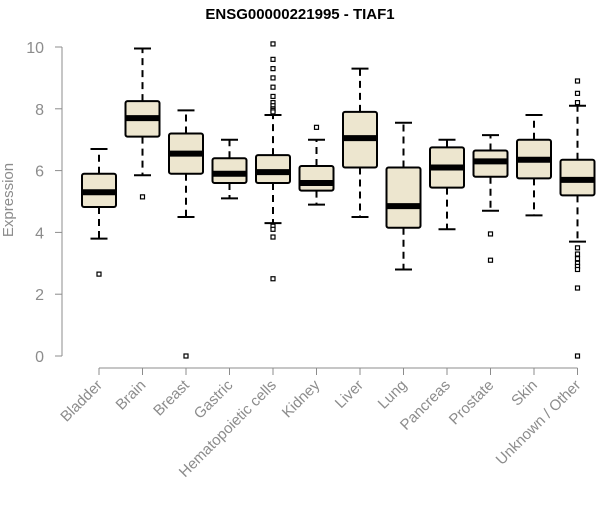 This screenshot has height=505, width=600. I want to click on box-lung, so click(403, 197).